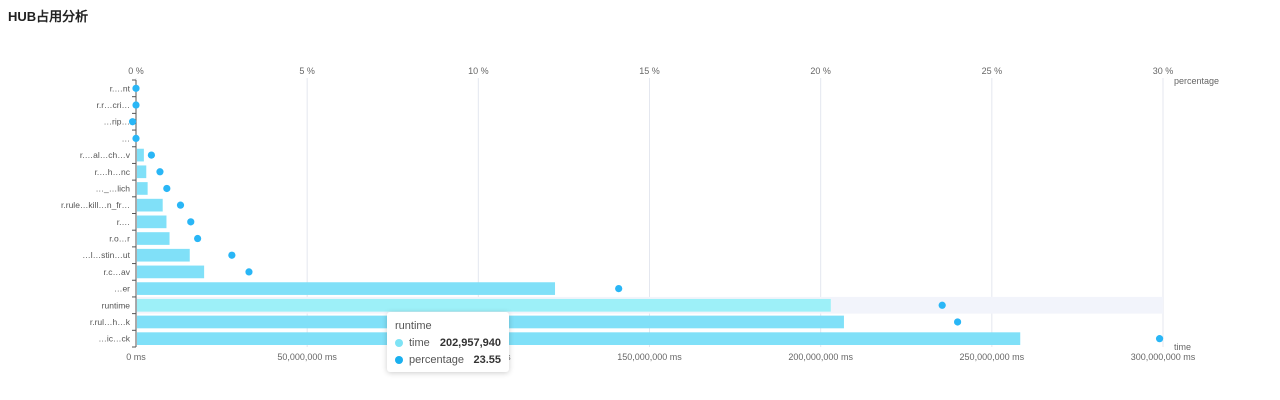 The height and width of the screenshot is (400, 1280). I want to click on category-label: …_…lich, so click(113, 188).